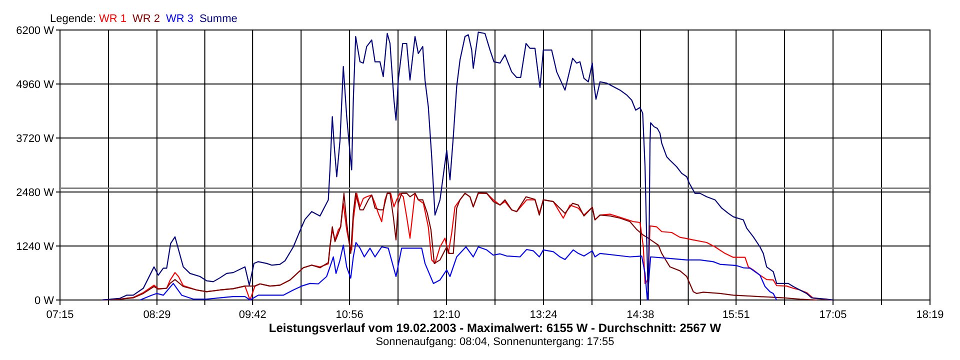  I want to click on x-tick-label: 08:29, so click(157, 315).